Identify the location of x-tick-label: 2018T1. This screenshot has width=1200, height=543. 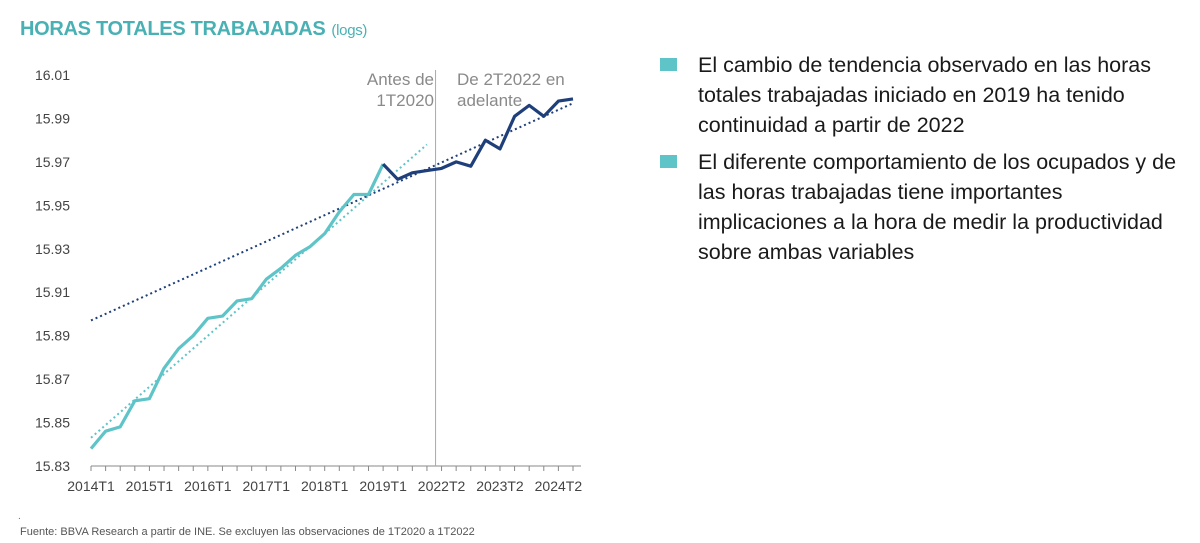
(325, 486).